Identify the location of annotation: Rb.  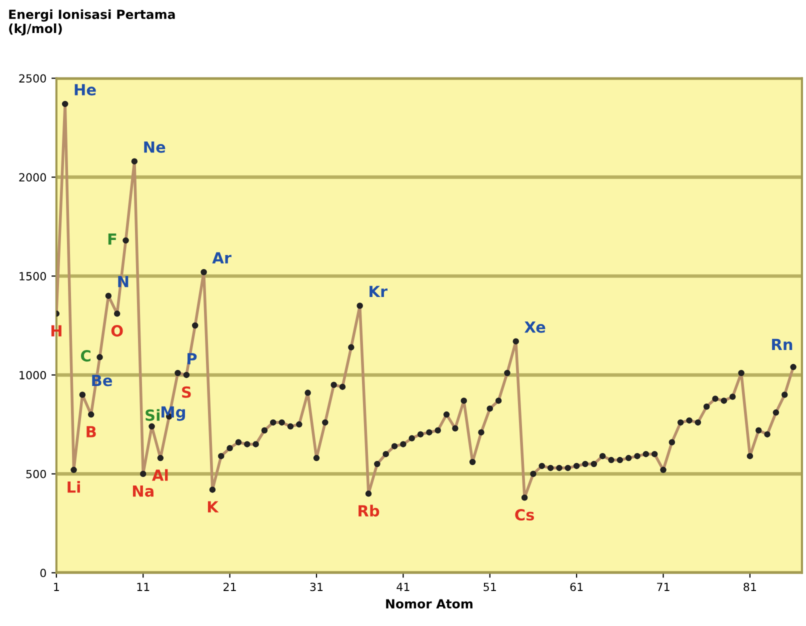
(369, 510).